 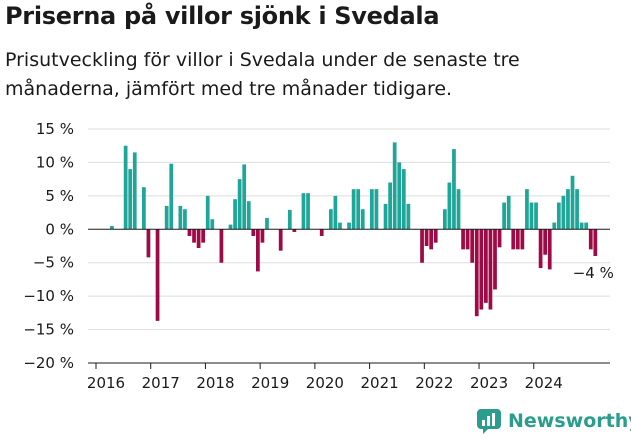 I want to click on y-tick-label: 10 %, so click(x=55, y=162).